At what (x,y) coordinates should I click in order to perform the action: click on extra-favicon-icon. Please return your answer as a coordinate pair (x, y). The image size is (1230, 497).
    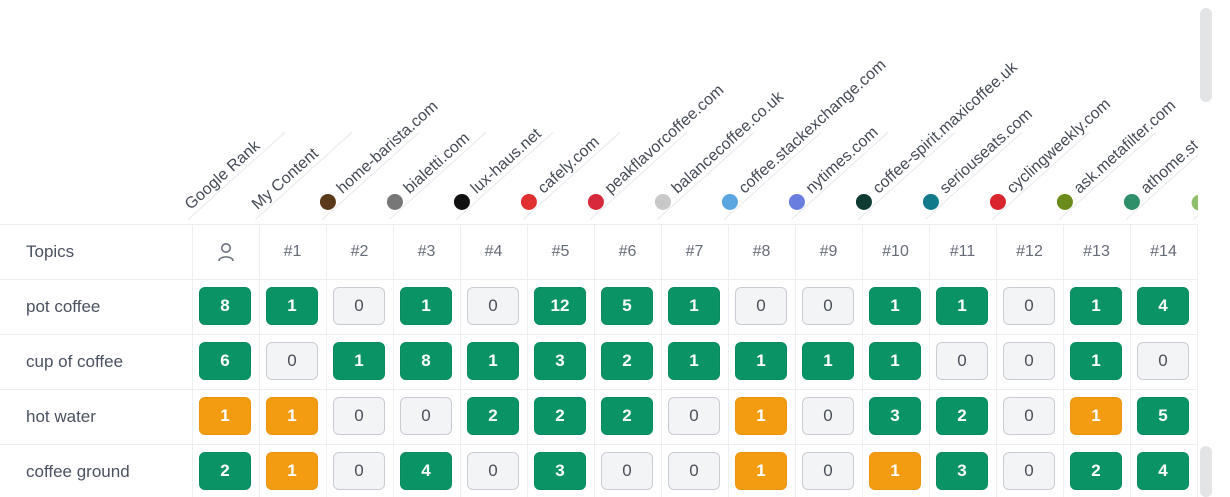
    Looking at the image, I should click on (1193, 202).